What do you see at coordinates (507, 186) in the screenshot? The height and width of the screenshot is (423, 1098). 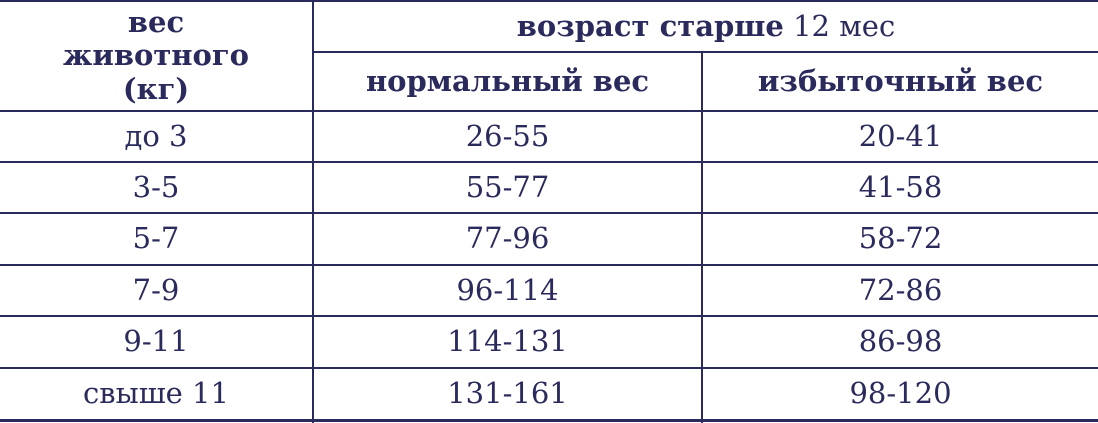 I see `normal-cell: 55-77` at bounding box center [507, 186].